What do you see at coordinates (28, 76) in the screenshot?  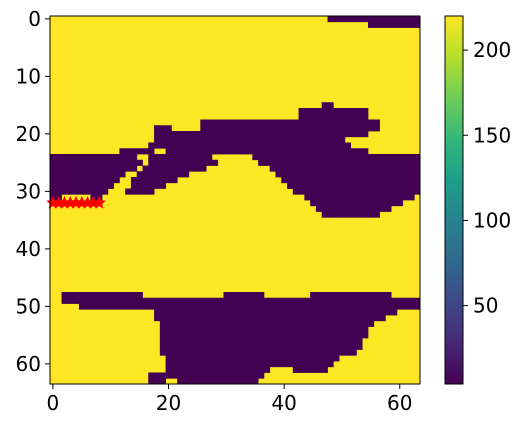 I see `y-tick-label: 10` at bounding box center [28, 76].